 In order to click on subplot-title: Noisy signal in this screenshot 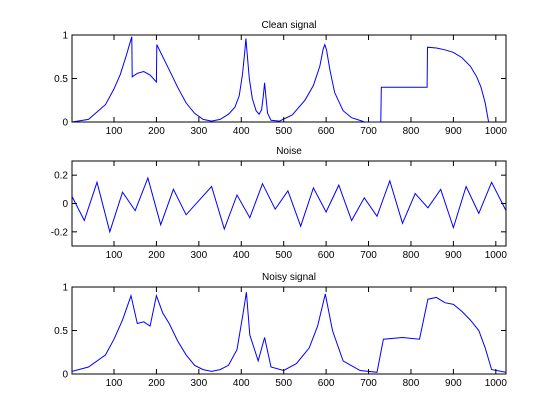, I will do `click(289, 277)`.